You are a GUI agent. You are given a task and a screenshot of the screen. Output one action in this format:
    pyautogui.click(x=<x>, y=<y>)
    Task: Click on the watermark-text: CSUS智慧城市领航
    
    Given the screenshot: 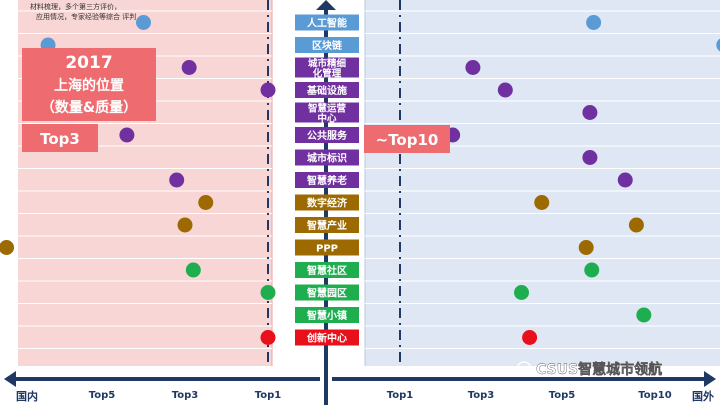 What is the action you would take?
    pyautogui.click(x=599, y=369)
    